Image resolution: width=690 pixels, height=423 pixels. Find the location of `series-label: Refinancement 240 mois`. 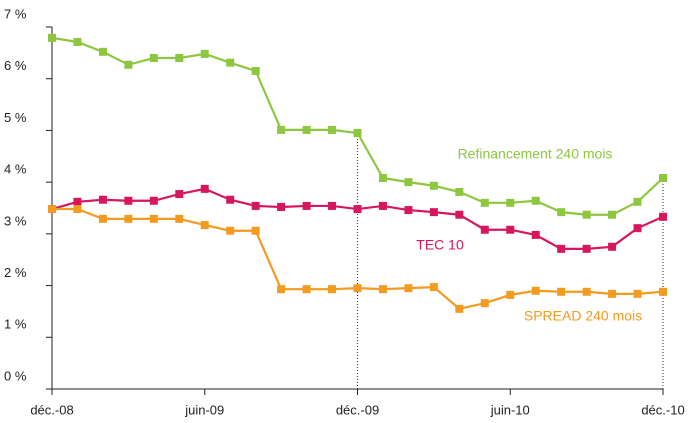

series-label: Refinancement 240 mois is located at coordinates (535, 154).